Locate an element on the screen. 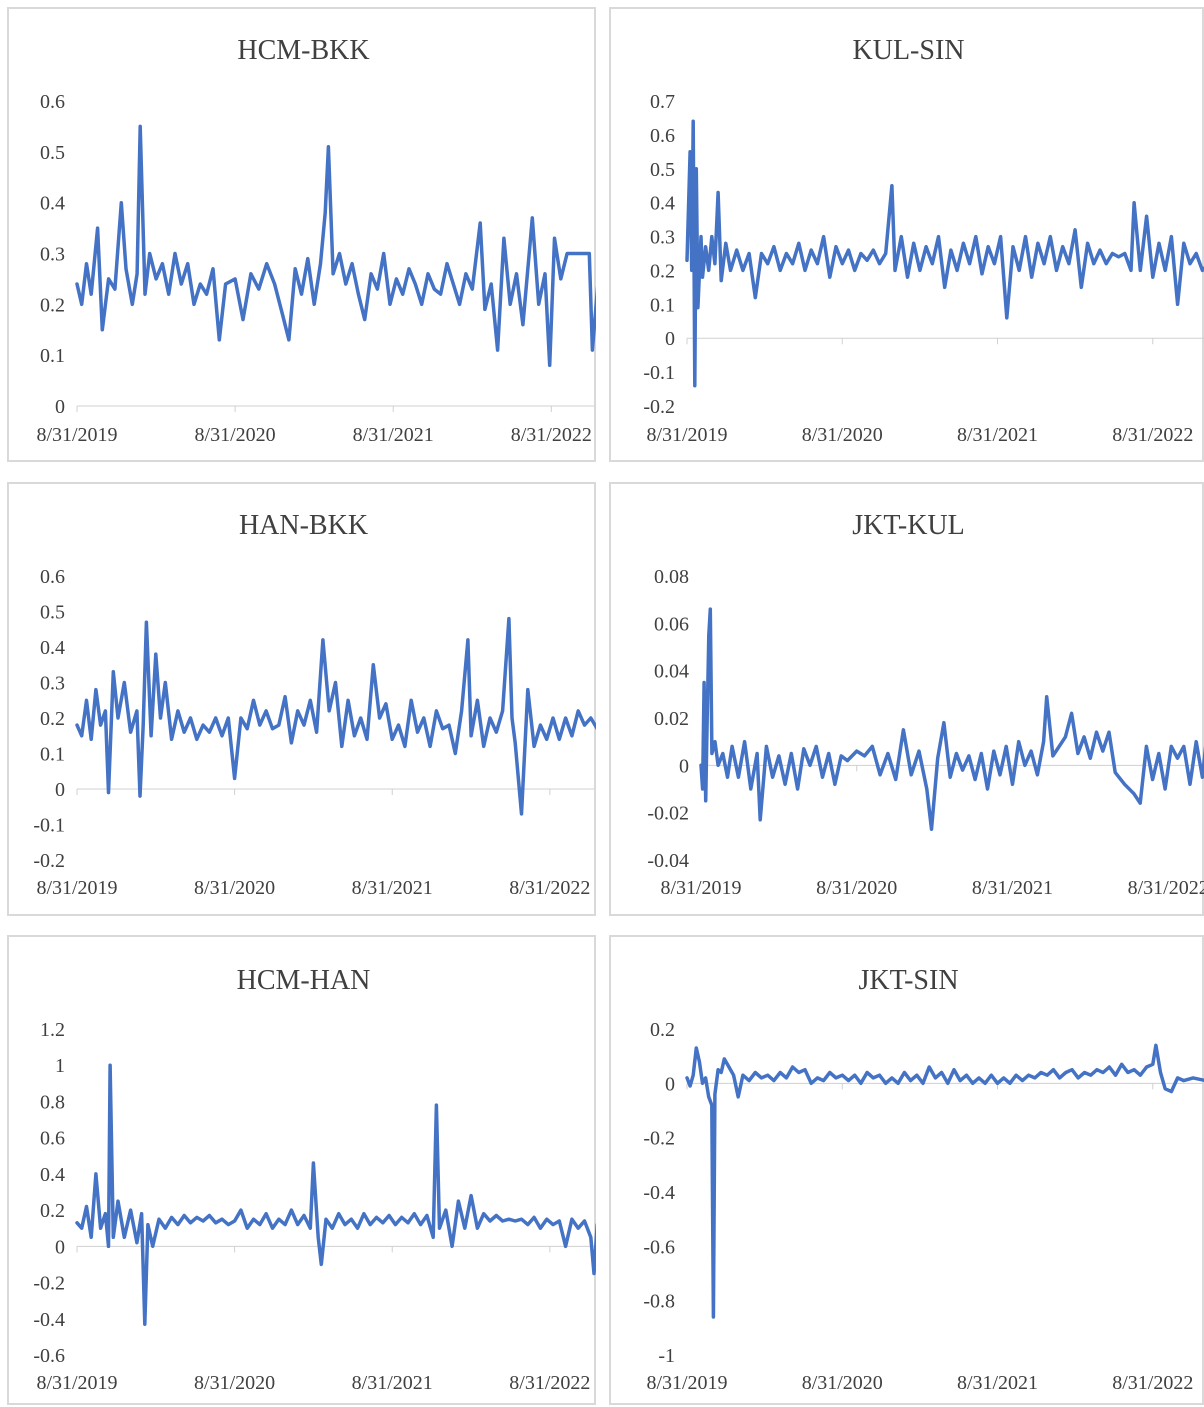 The image size is (1204, 1407). chart-title: KUL-SIN is located at coordinates (909, 50).